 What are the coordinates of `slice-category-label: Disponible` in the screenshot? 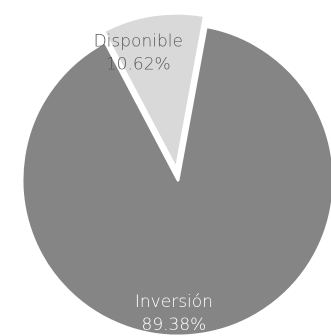 It's located at (138, 41).